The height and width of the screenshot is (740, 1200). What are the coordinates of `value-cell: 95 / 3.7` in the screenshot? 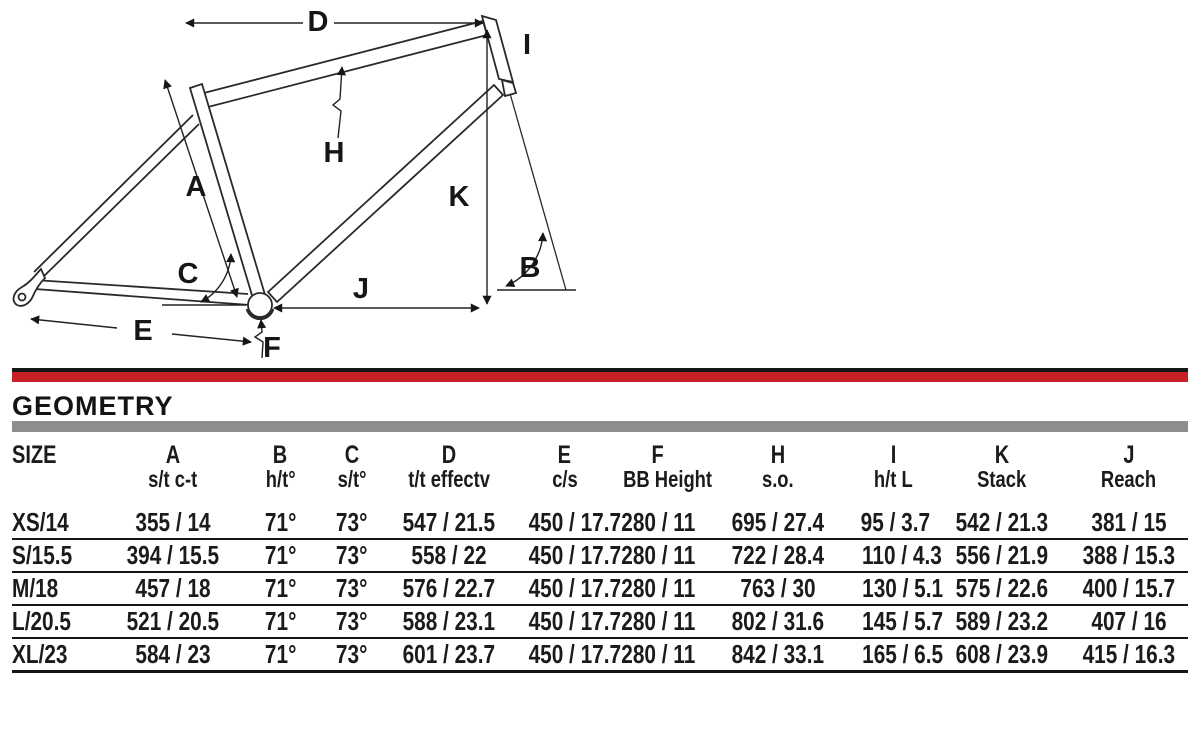 It's located at (895, 522).